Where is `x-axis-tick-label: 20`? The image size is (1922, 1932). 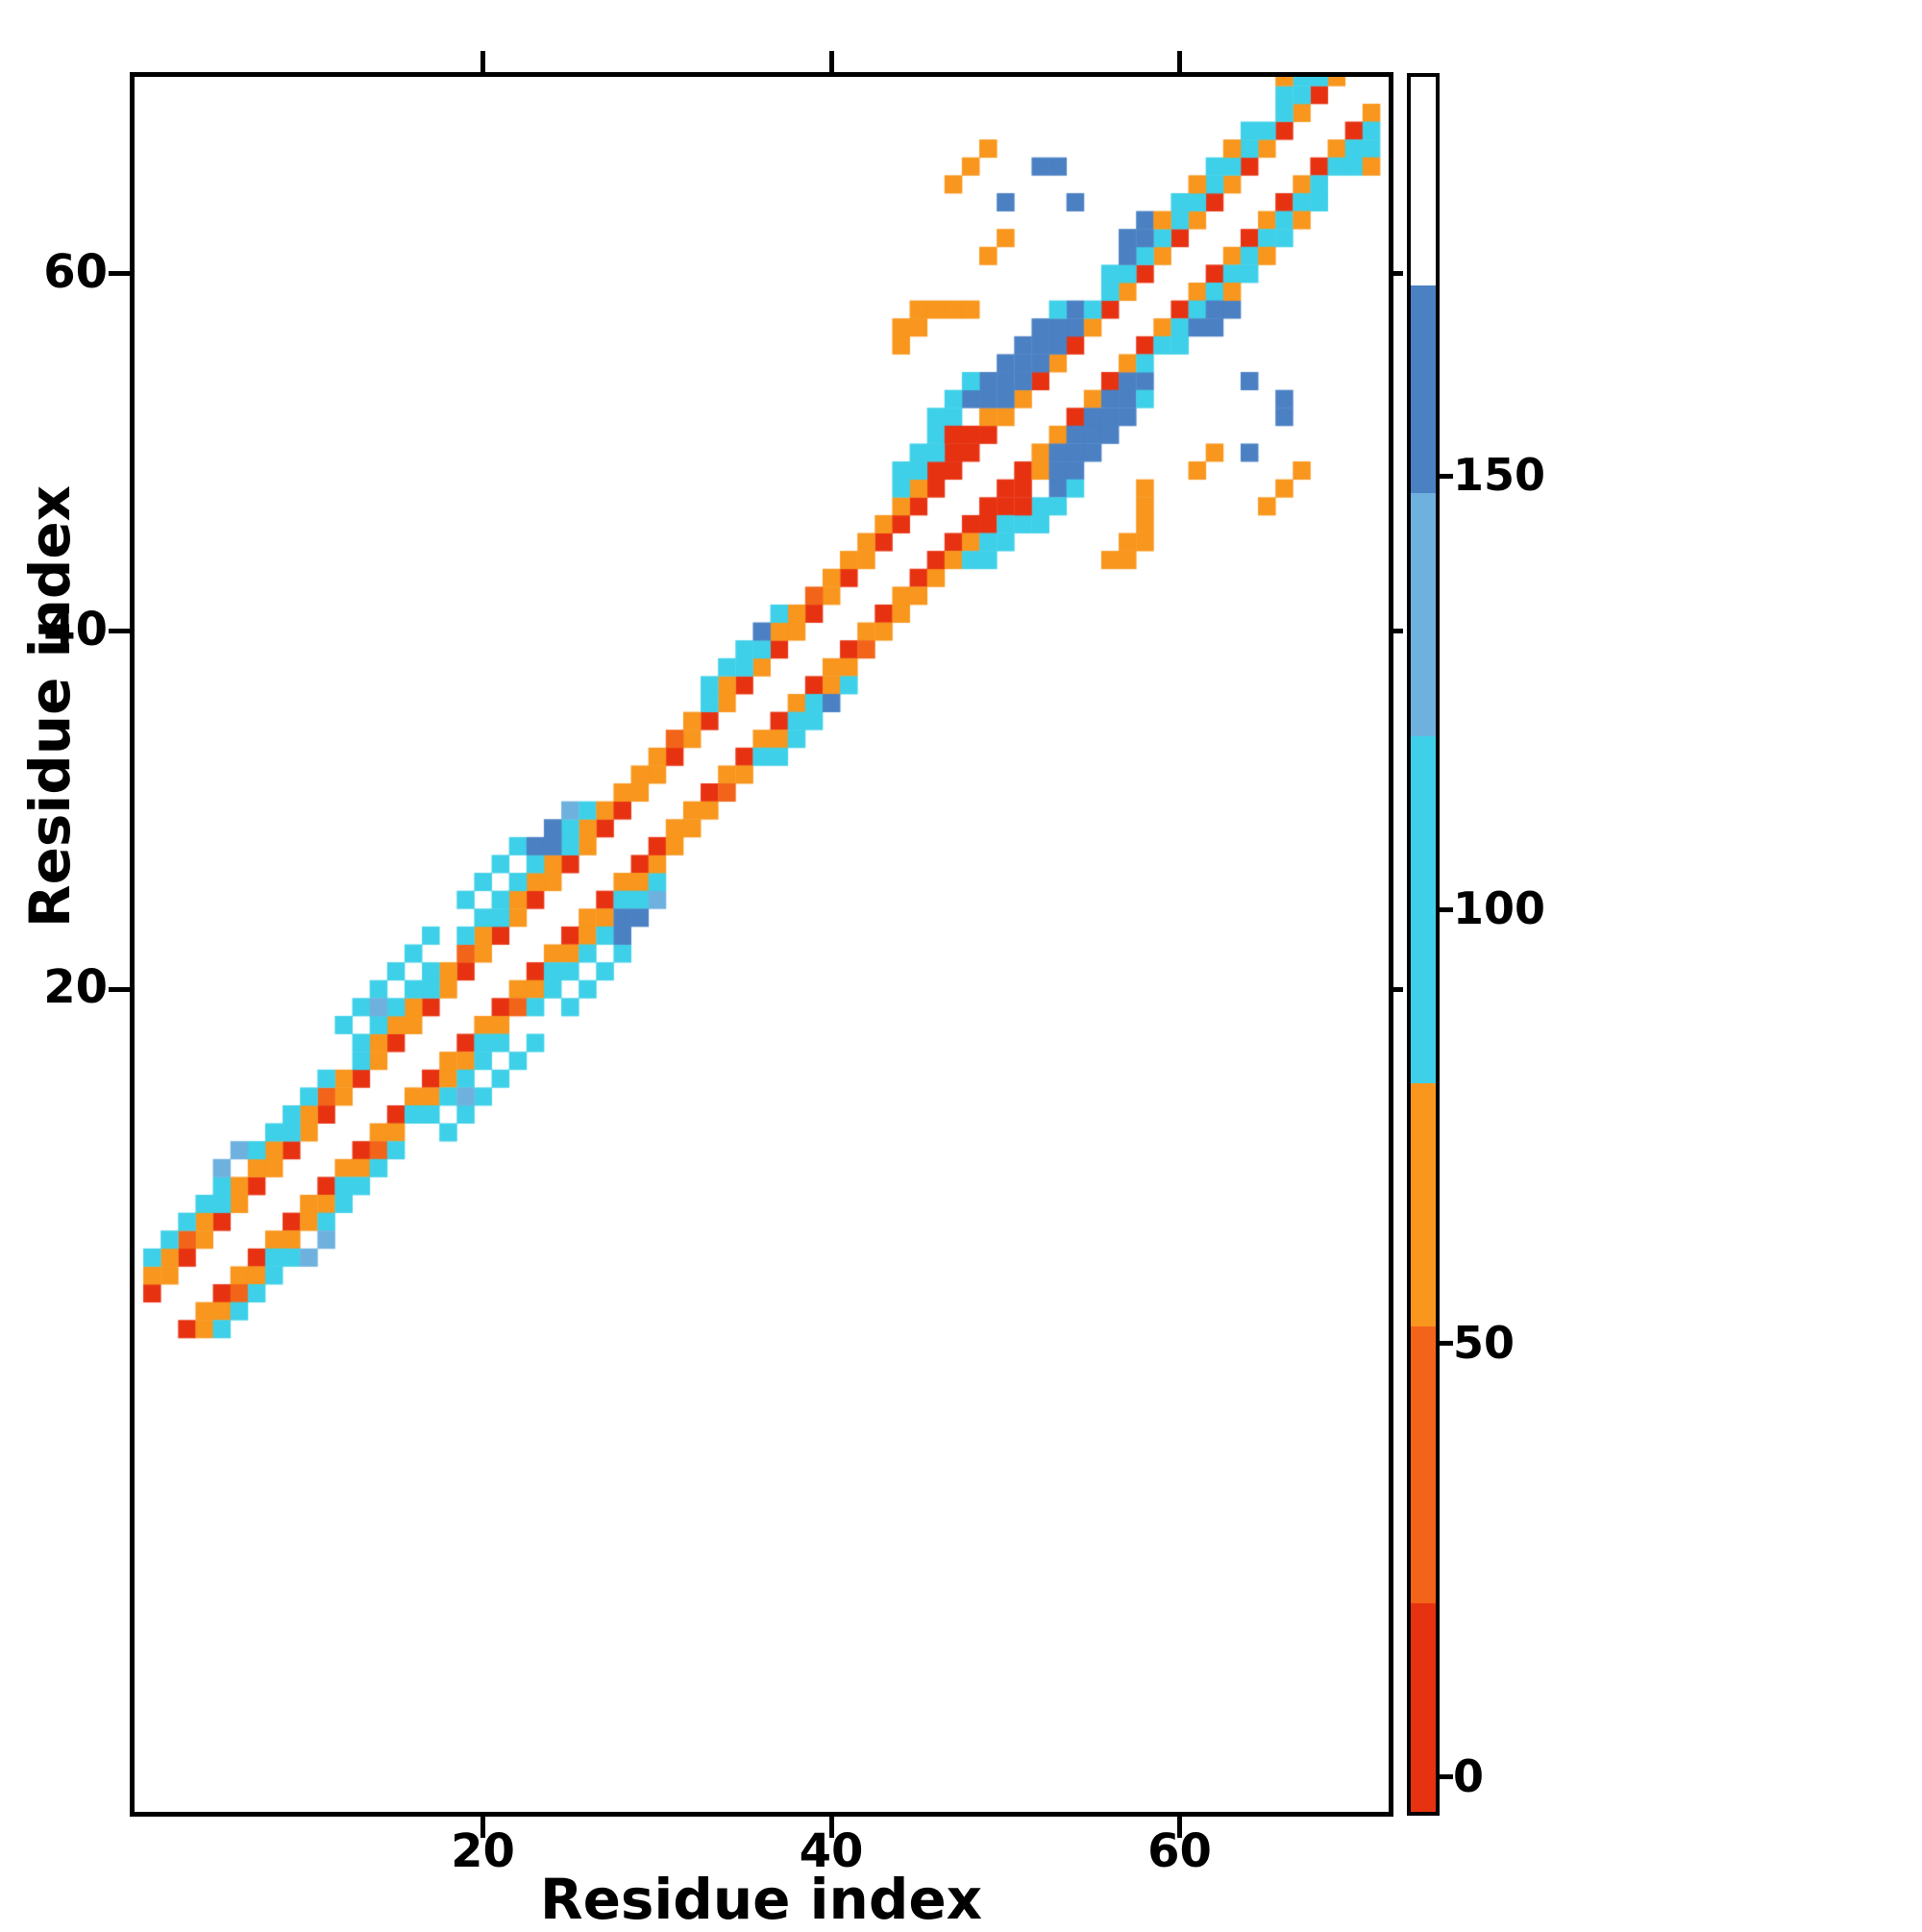
x-axis-tick-label: 20 is located at coordinates (483, 1851).